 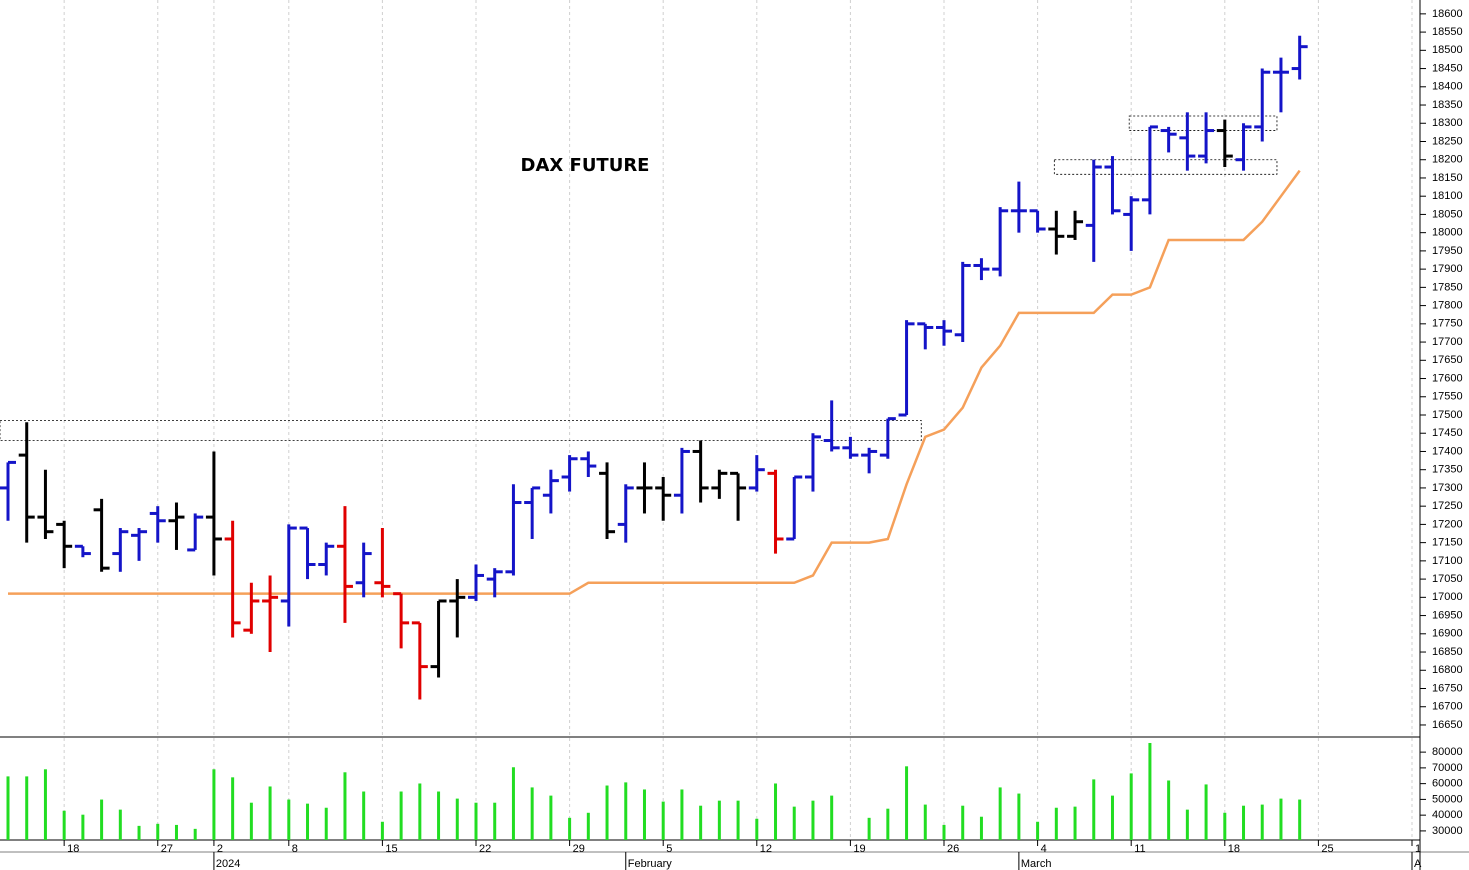 What do you see at coordinates (1447, 799) in the screenshot?
I see `y-tick-label: 50000` at bounding box center [1447, 799].